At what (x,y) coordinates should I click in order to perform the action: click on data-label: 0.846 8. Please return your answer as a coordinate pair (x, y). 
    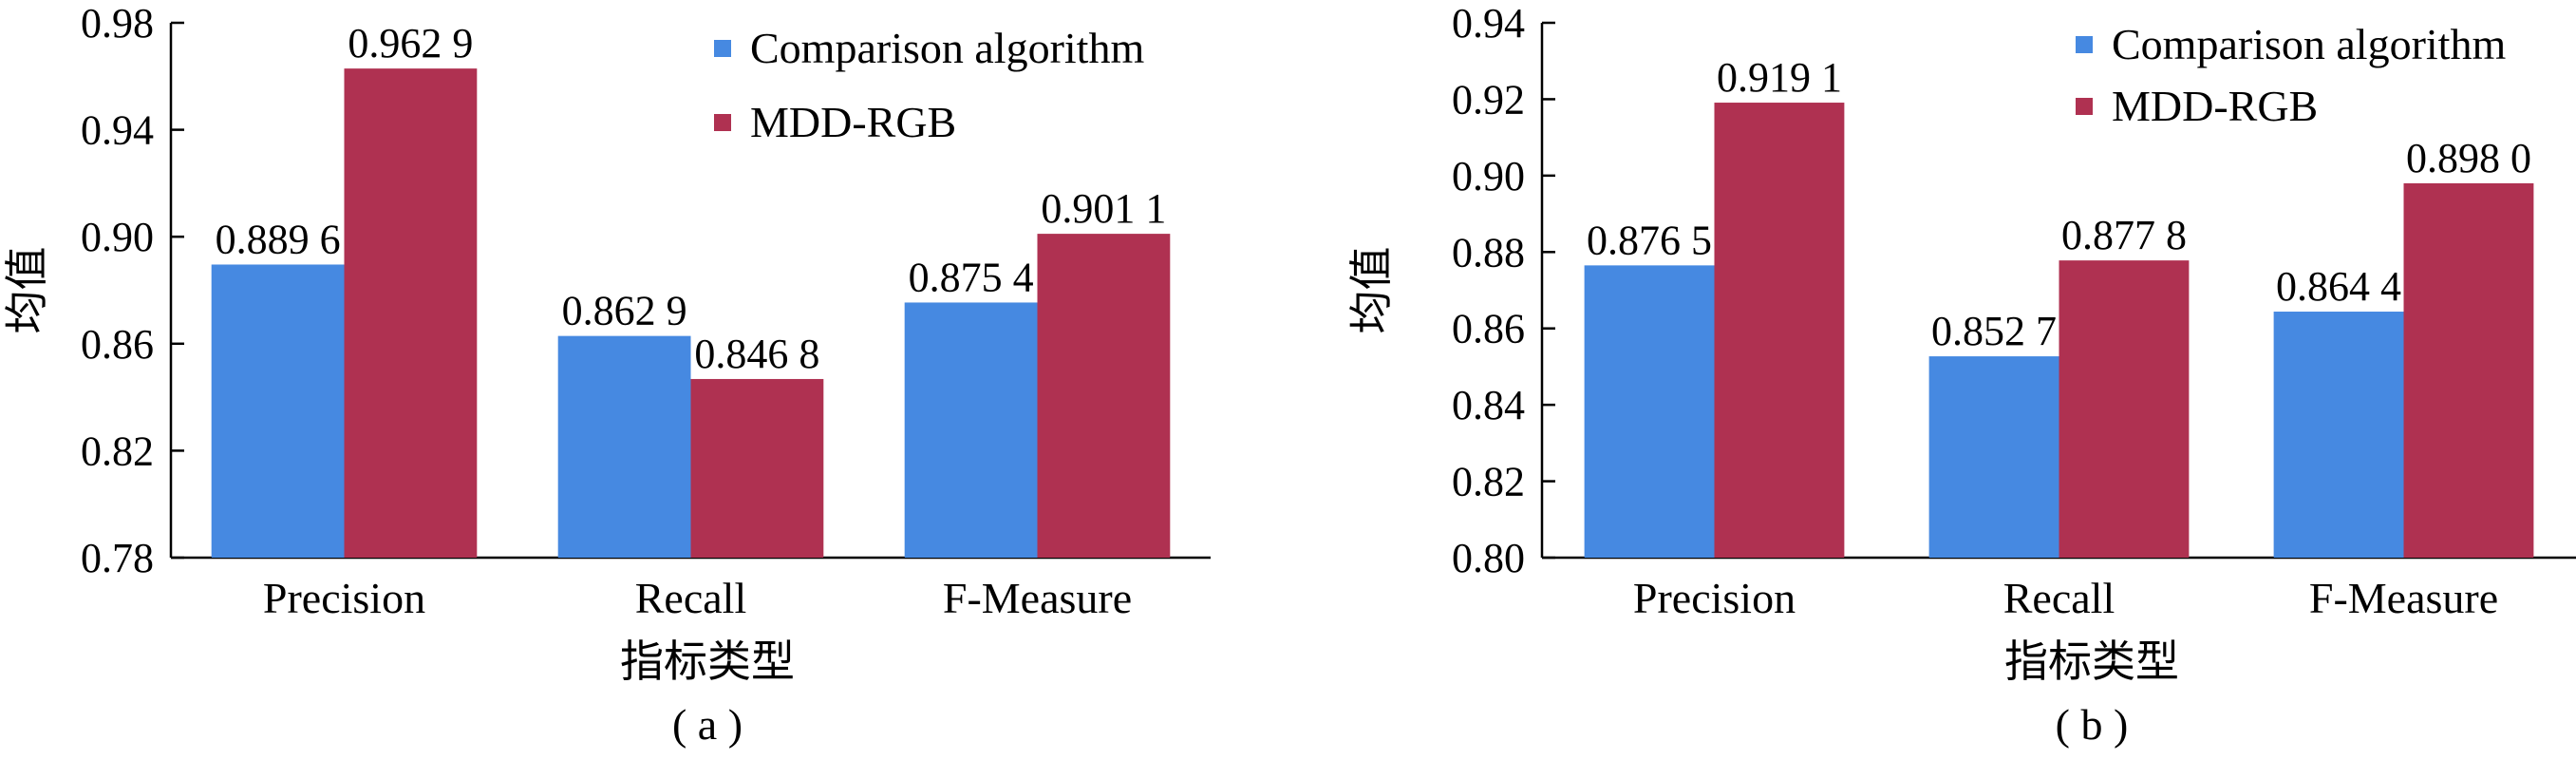
    Looking at the image, I should click on (756, 354).